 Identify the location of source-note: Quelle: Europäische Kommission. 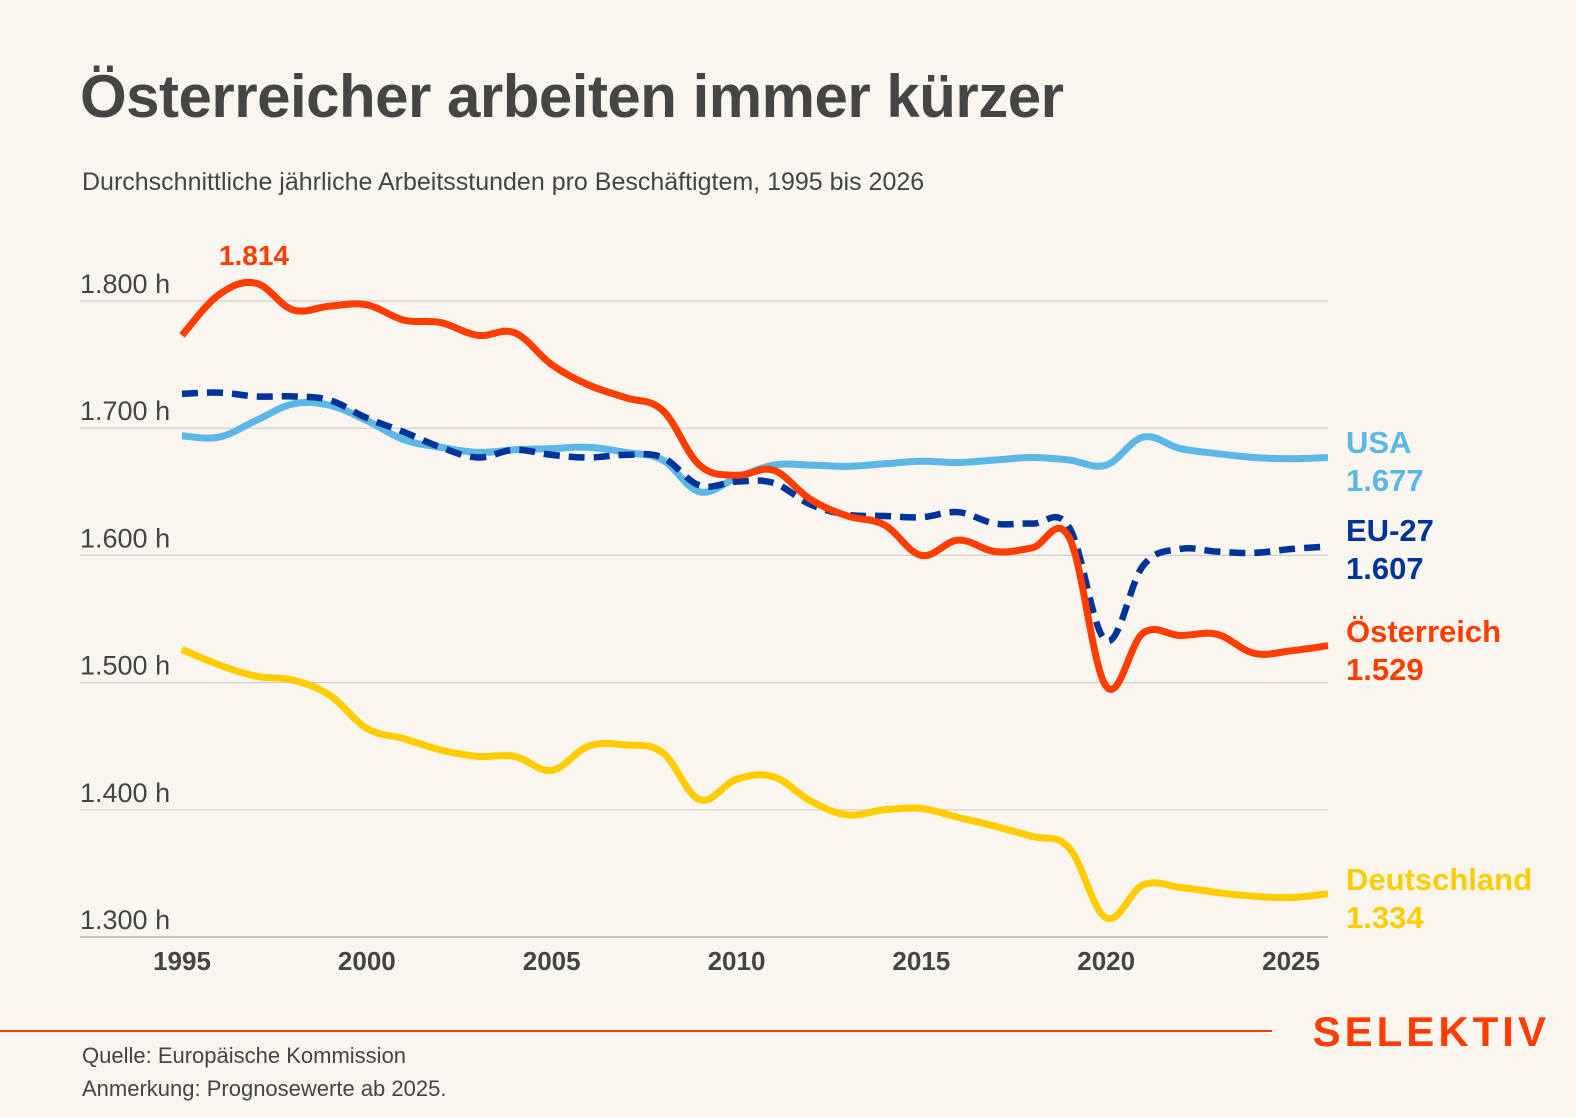
(244, 1055).